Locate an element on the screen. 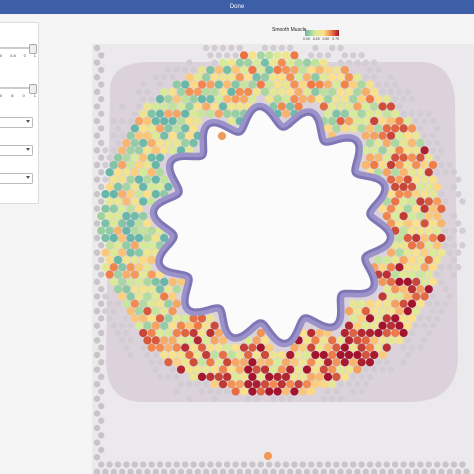  tick-label: 8 is located at coordinates (12, 95).